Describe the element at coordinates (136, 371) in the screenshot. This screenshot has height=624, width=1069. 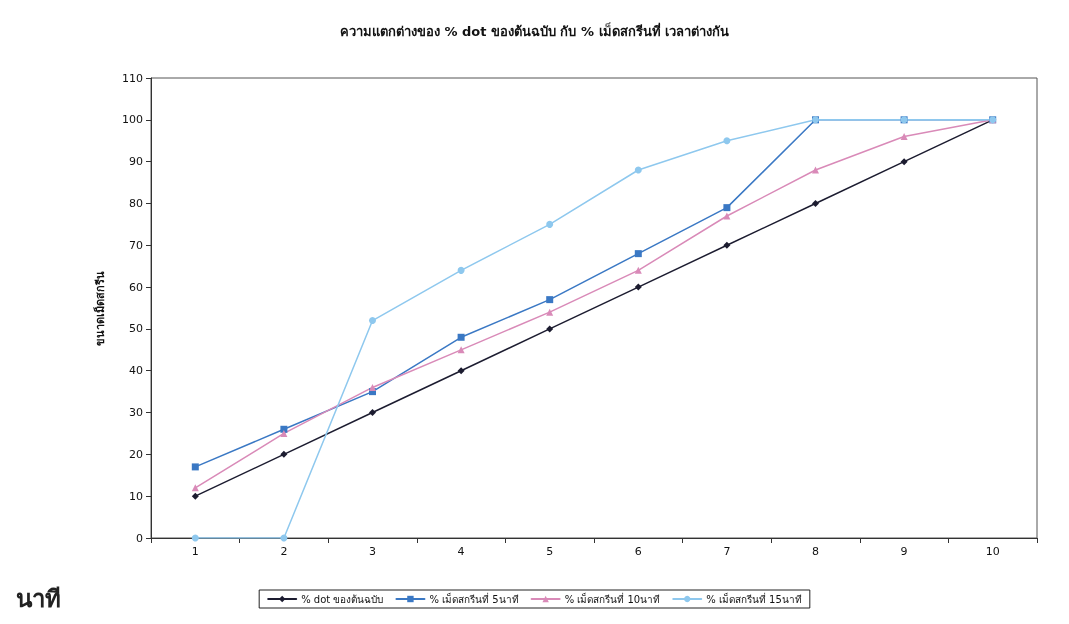
I see `y-tick-label: 40` at that location.